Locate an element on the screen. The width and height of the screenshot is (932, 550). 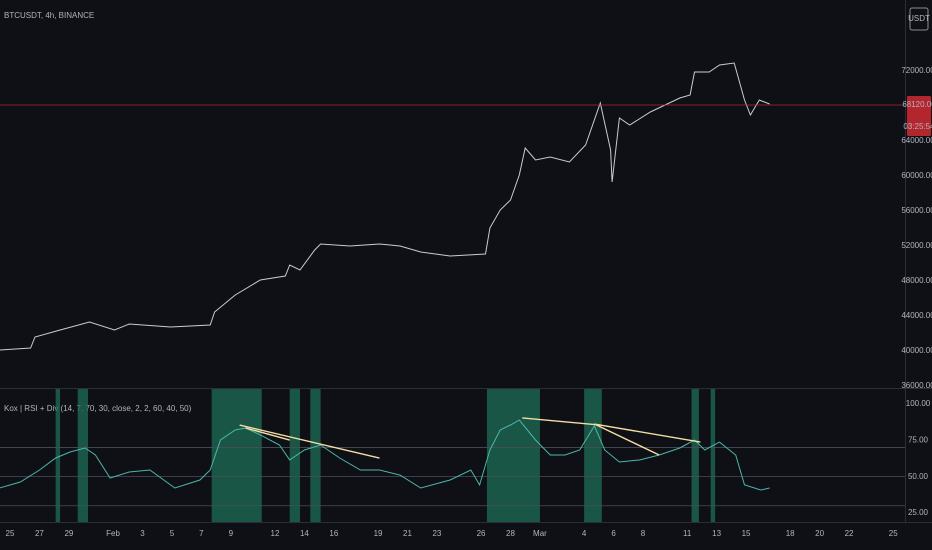
x-tick-label: Feb is located at coordinates (113, 533).